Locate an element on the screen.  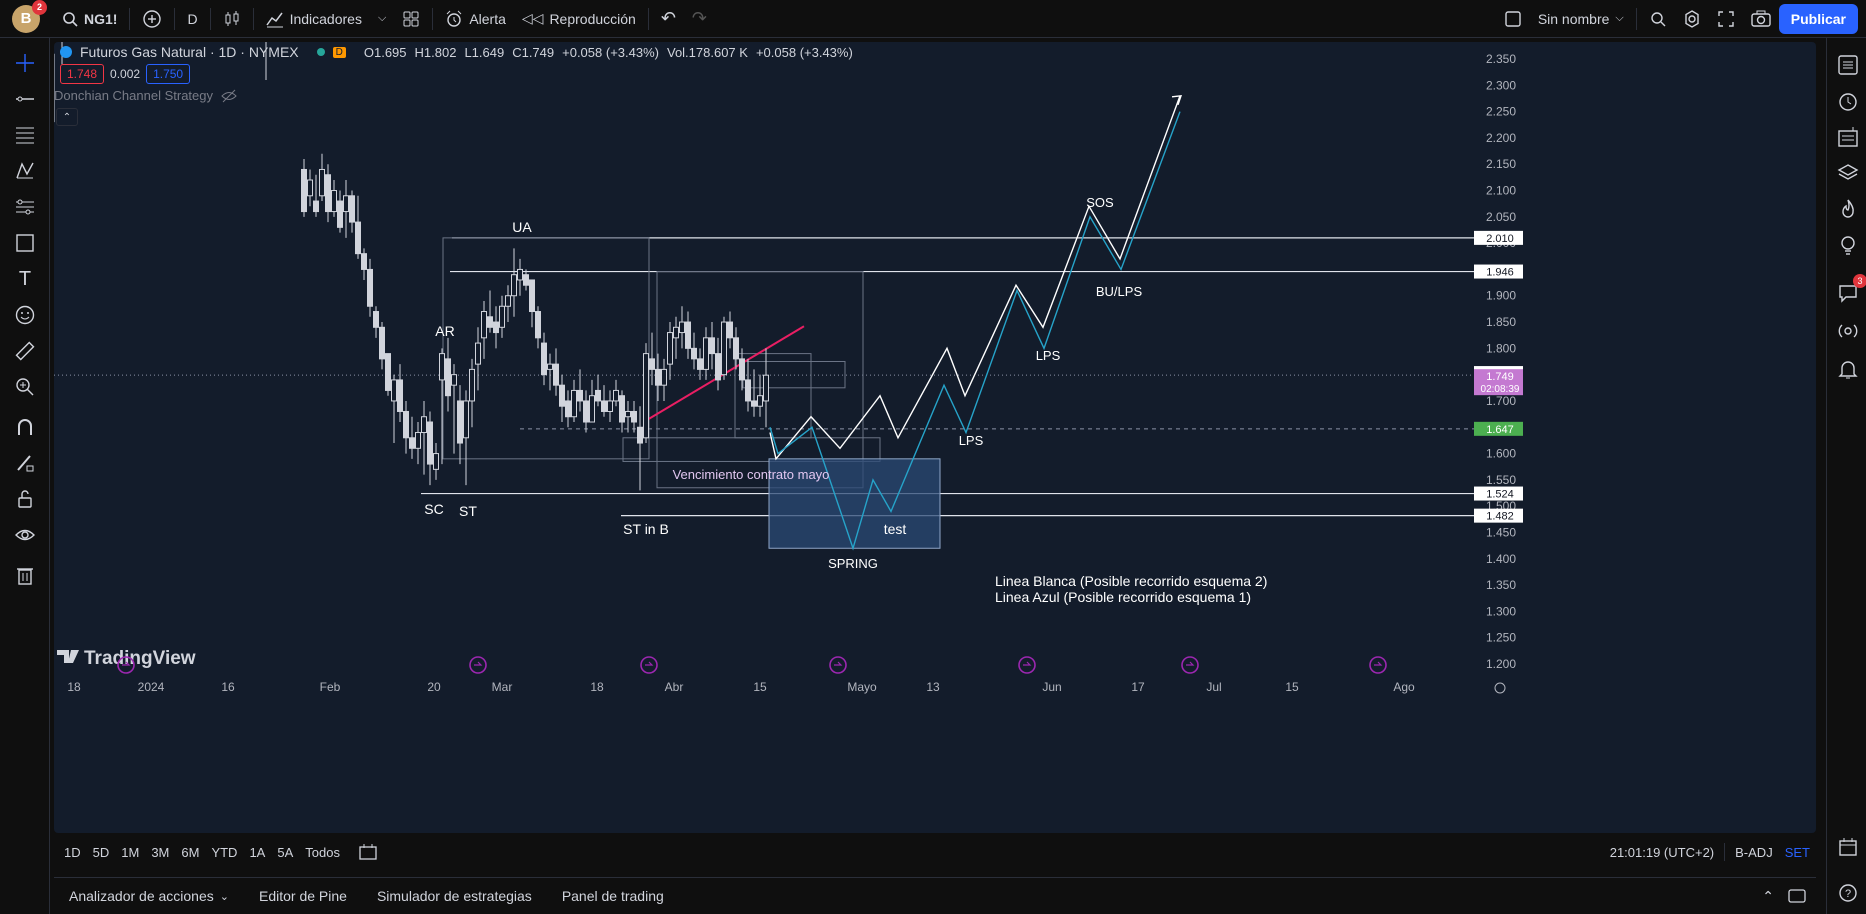
notifications-button is located at coordinates (1848, 369).